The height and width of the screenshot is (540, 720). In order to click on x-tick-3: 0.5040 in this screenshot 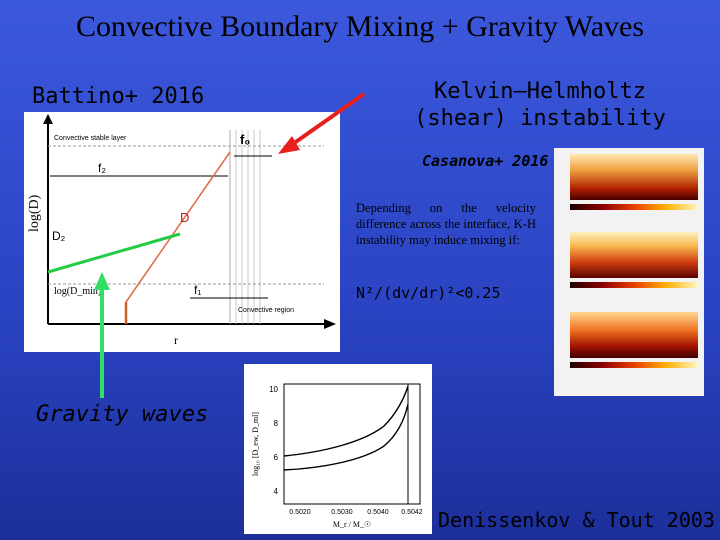, I will do `click(378, 512)`.